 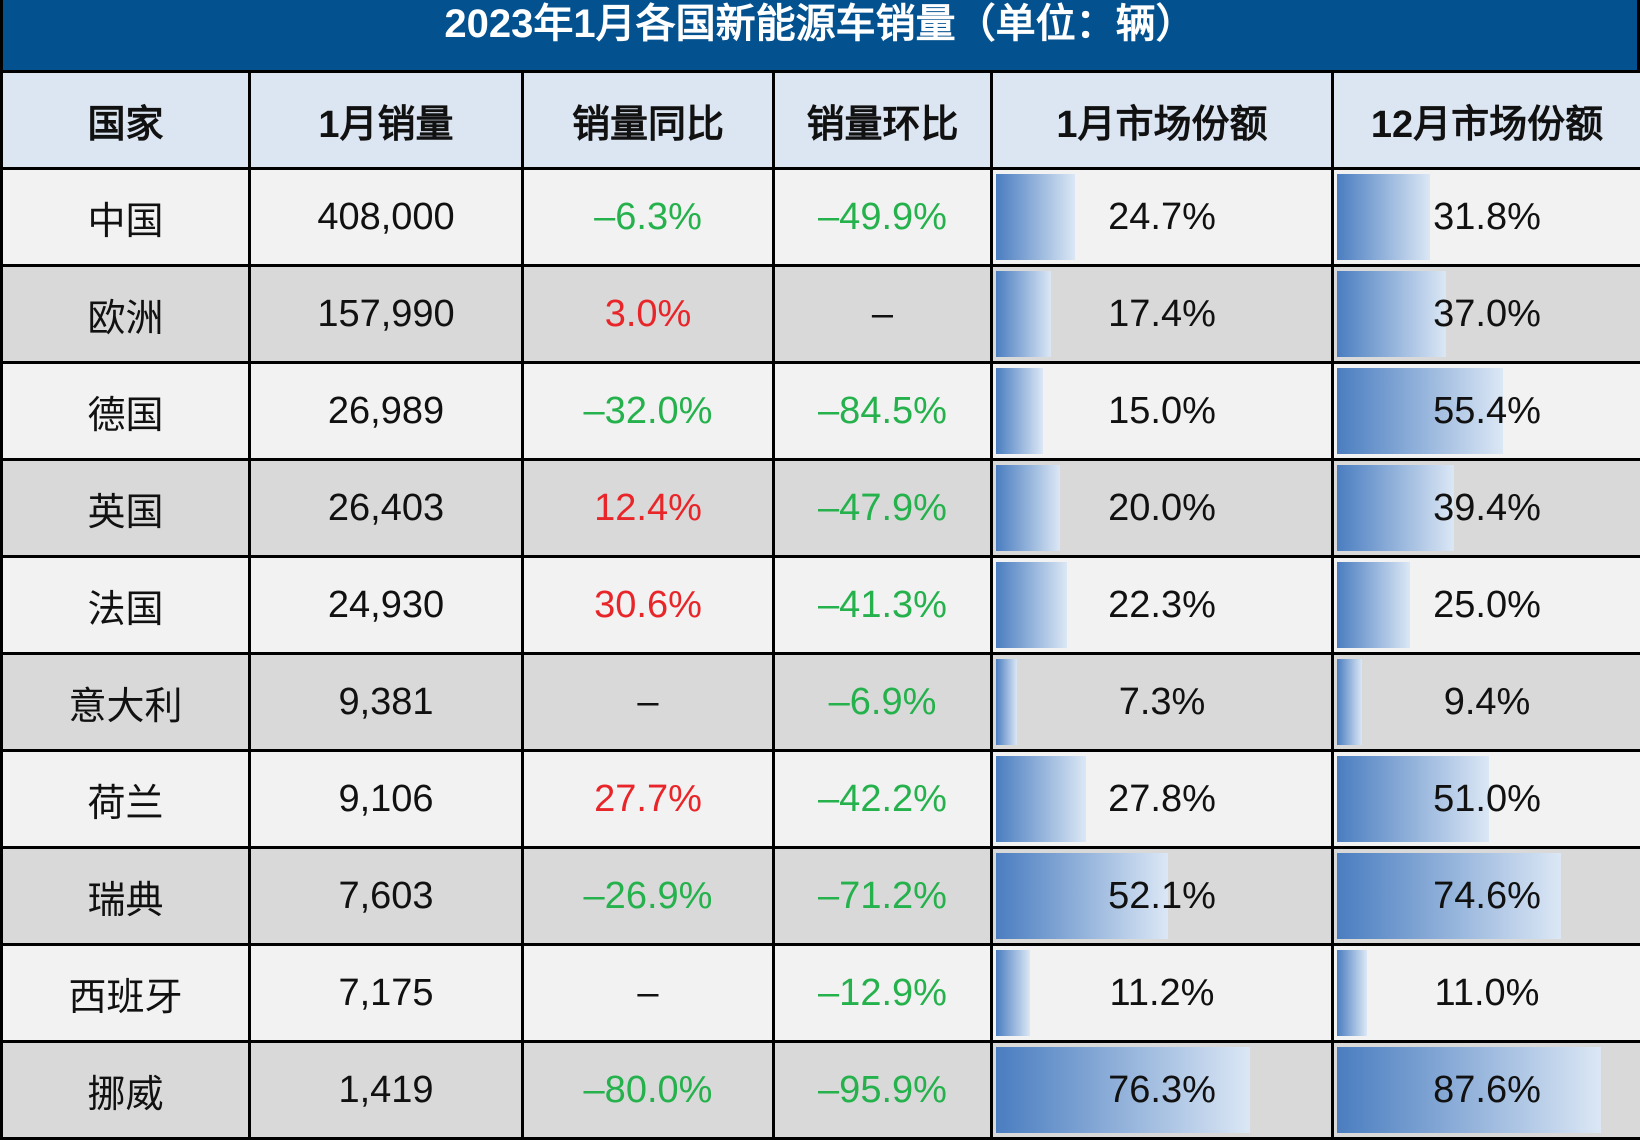 I want to click on country-cell: 欧洲, so click(x=126, y=314).